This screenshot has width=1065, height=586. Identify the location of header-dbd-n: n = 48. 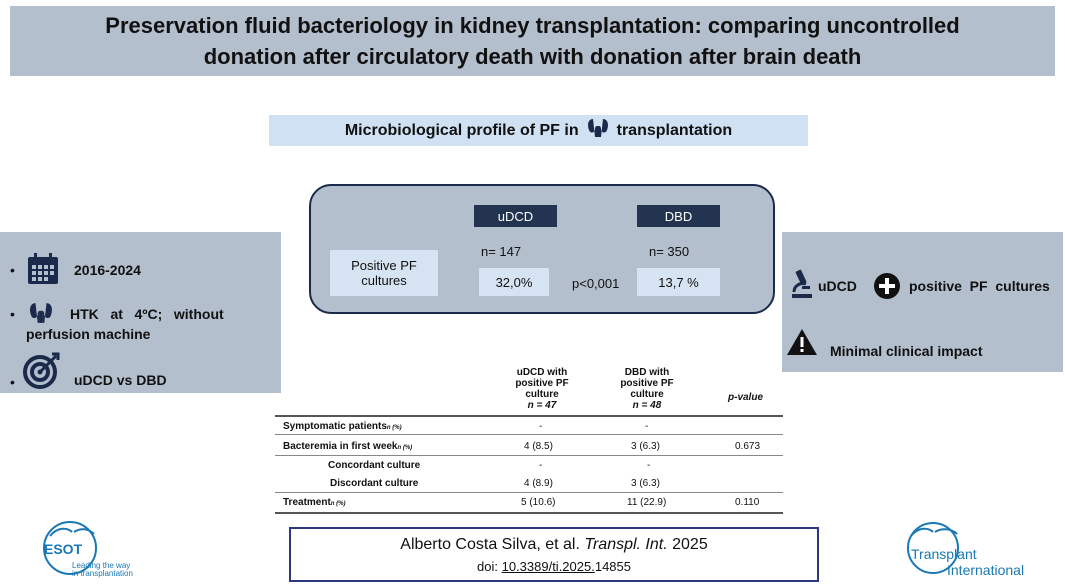
(647, 405).